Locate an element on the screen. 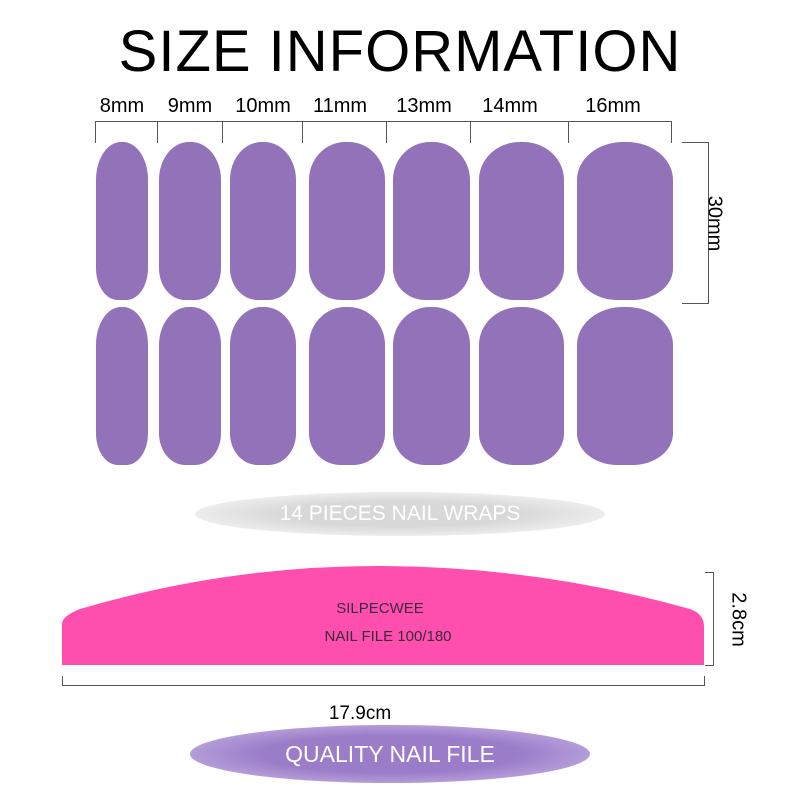  width-ruler is located at coordinates (383, 121).